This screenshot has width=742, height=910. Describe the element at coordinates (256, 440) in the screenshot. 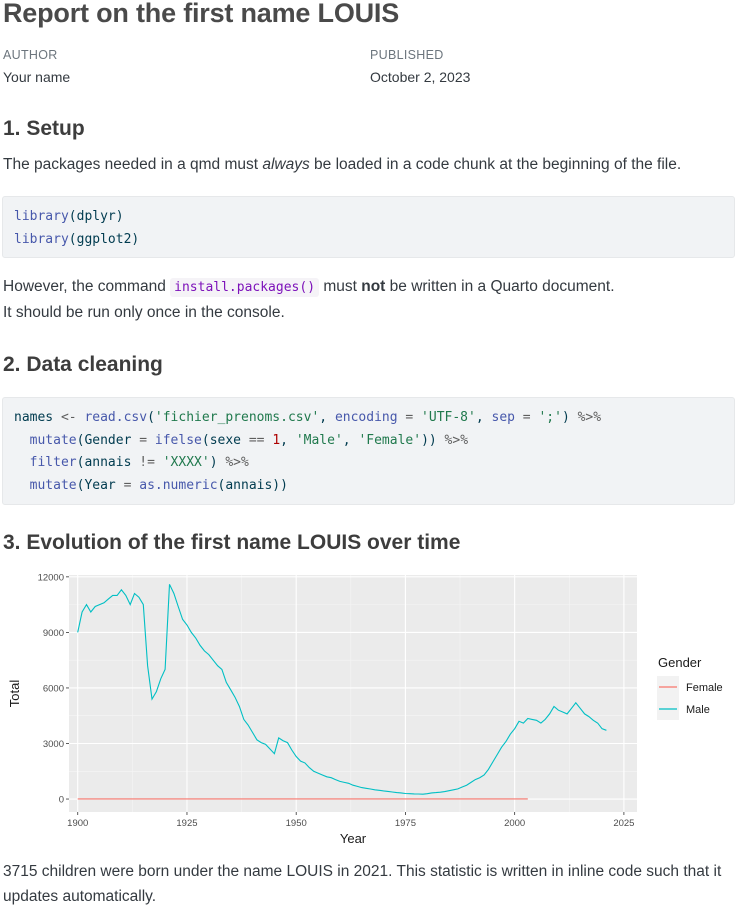

I see `code-token: ==` at that location.